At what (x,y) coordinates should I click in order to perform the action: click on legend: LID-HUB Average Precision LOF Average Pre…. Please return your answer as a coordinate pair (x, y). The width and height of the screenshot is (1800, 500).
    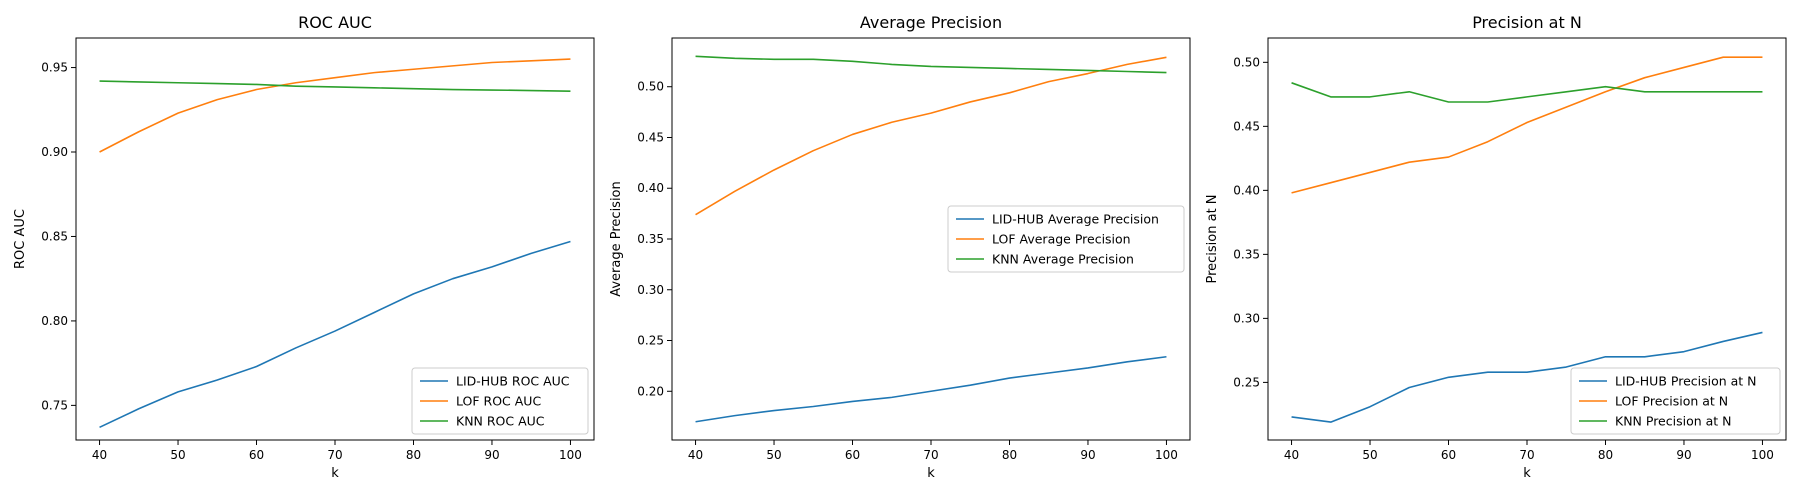
    Looking at the image, I should click on (1066, 239).